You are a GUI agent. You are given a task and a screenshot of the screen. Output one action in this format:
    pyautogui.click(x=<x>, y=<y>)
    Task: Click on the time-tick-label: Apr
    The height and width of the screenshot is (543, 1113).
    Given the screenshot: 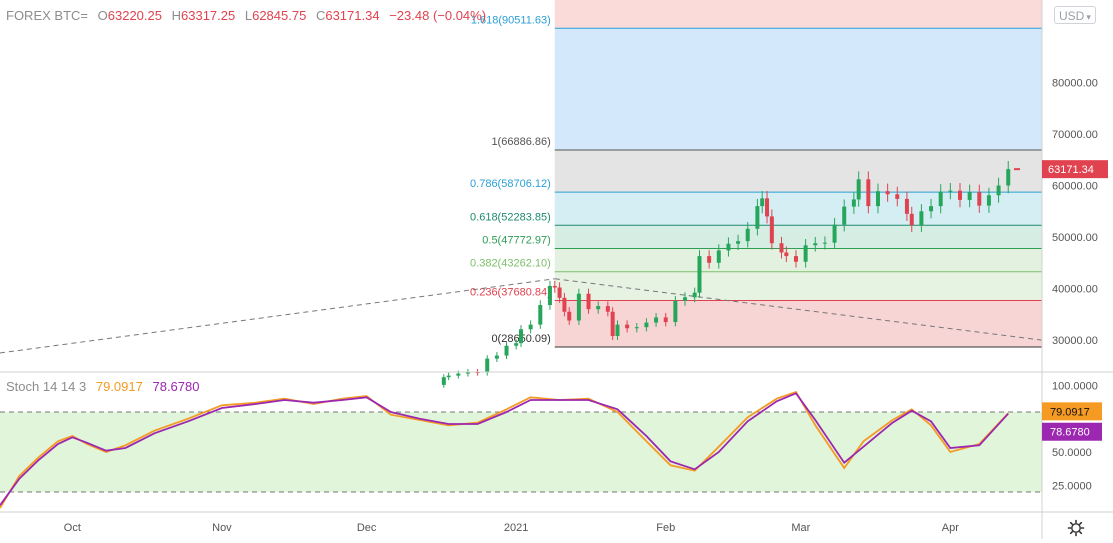 What is the action you would take?
    pyautogui.click(x=950, y=528)
    